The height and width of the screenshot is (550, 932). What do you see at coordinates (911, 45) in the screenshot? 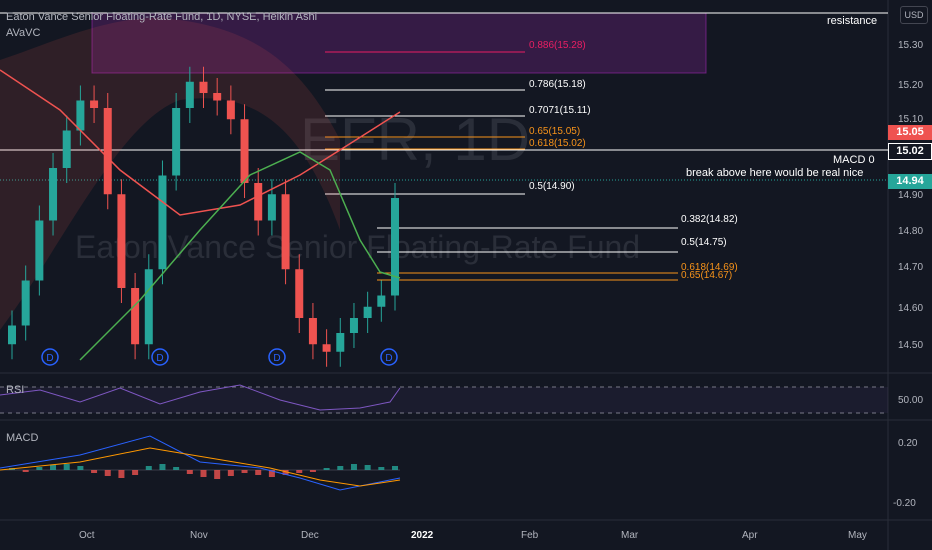
I see `price-tick: 15.30` at bounding box center [911, 45].